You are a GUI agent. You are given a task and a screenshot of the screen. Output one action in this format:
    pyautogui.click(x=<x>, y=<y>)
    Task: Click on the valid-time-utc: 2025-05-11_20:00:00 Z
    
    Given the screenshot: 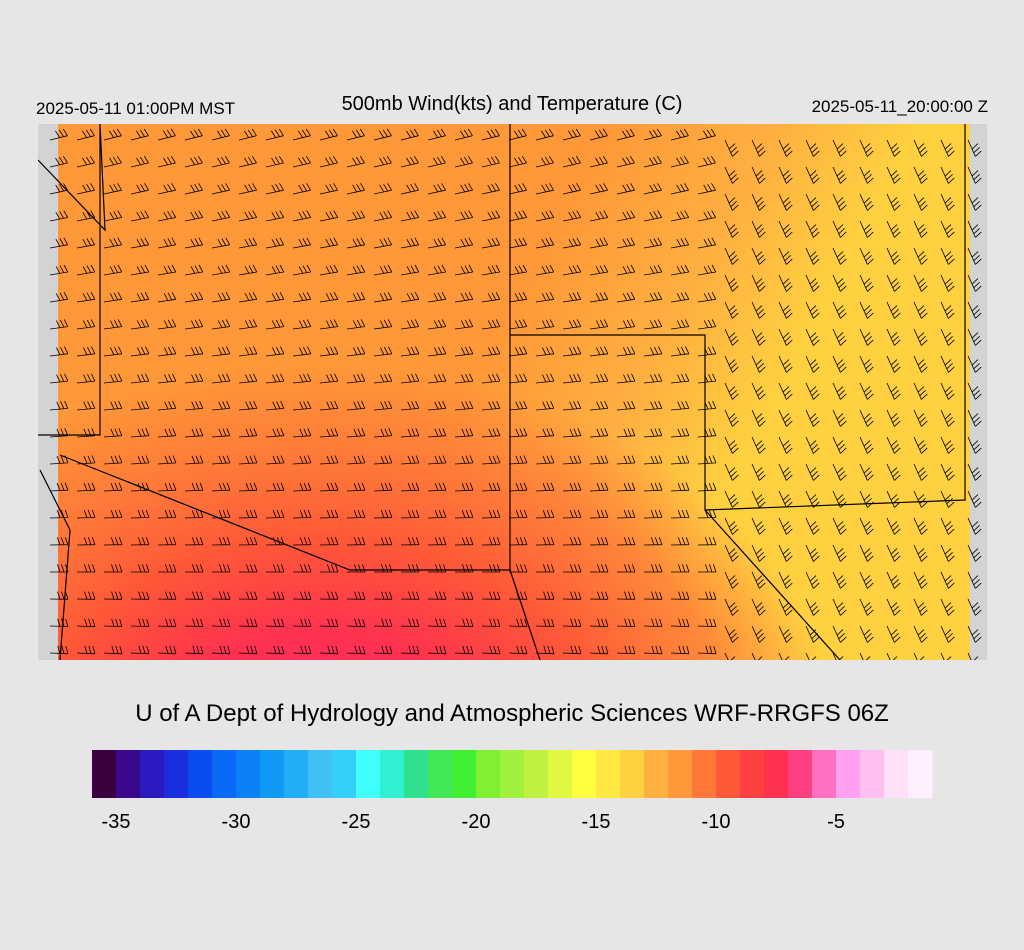 What is the action you would take?
    pyautogui.click(x=900, y=106)
    